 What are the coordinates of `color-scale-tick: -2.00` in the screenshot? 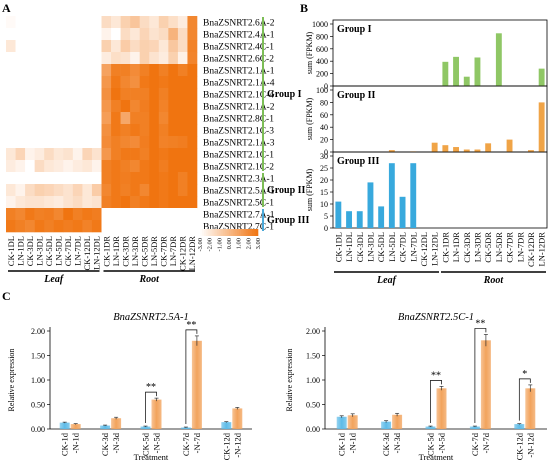 It's located at (210, 245).